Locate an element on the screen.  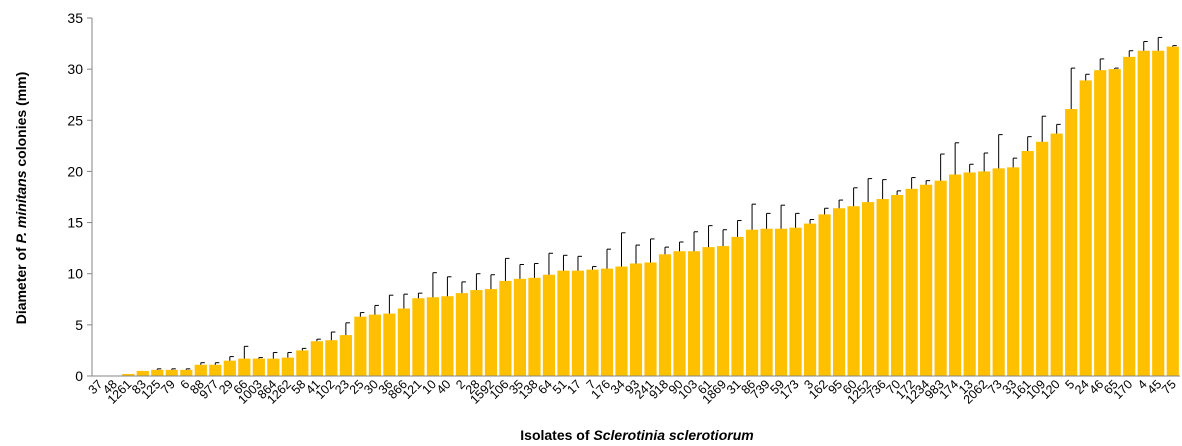
y-tick-label: 25 is located at coordinates (75, 120).